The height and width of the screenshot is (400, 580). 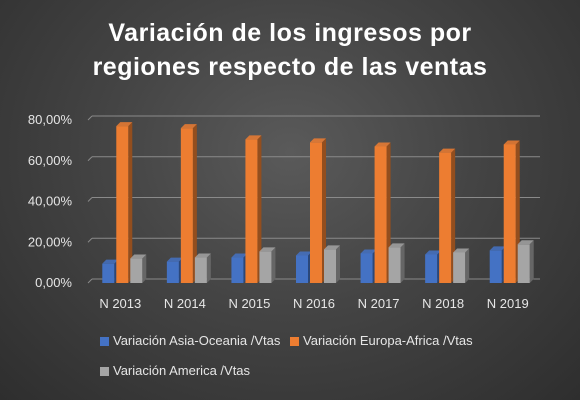 What do you see at coordinates (50, 241) in the screenshot?
I see `y-tick-label: 20,00%` at bounding box center [50, 241].